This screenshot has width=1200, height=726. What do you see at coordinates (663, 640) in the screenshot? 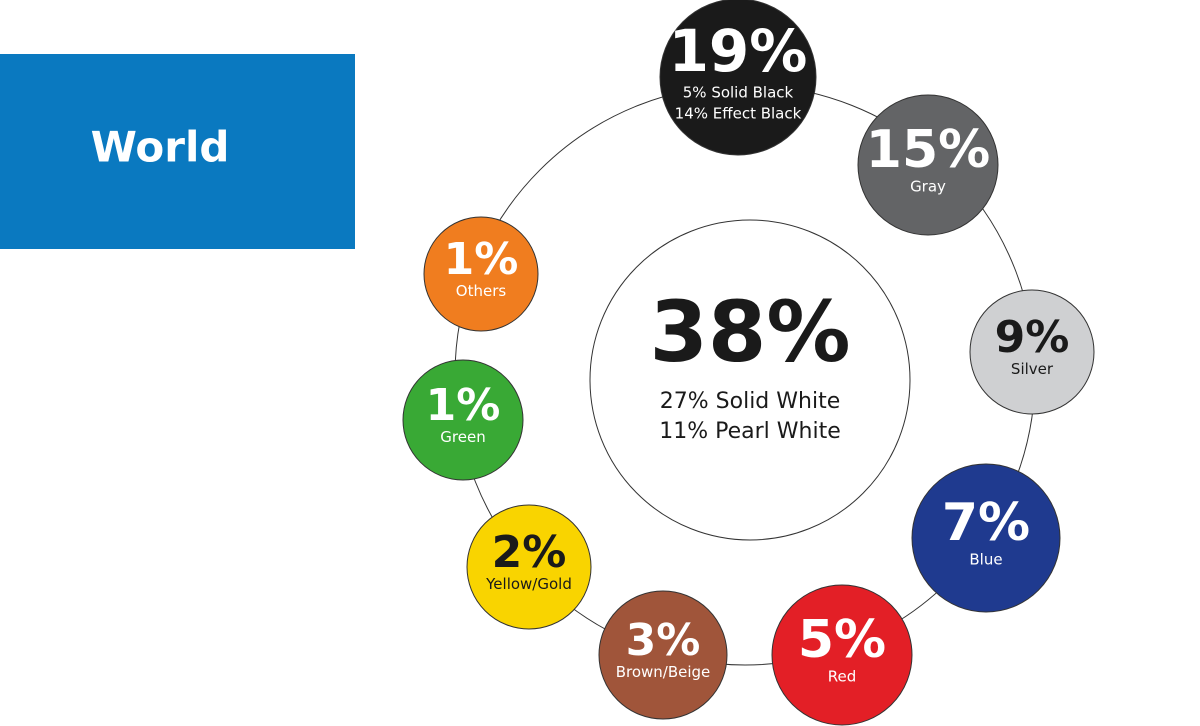
I see `percent-label: 3%` at bounding box center [663, 640].